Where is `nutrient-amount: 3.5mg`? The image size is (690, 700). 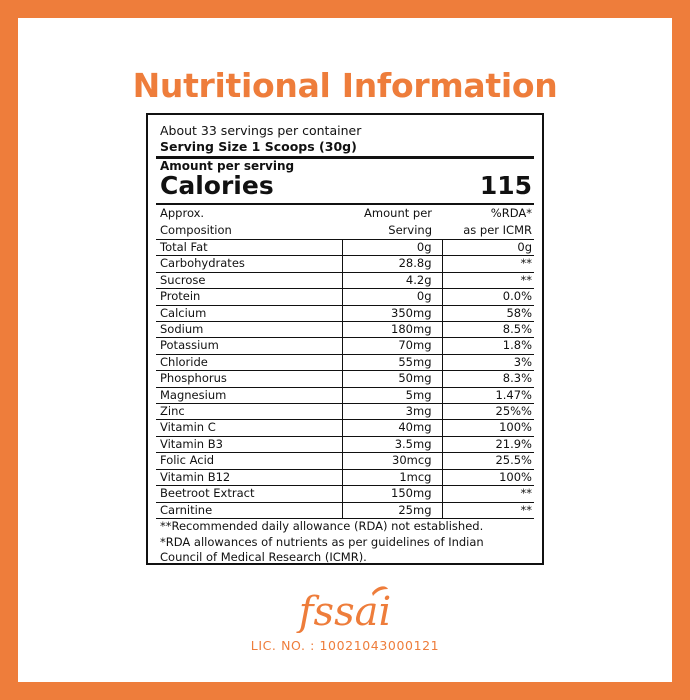 nutrient-amount: 3.5mg is located at coordinates (392, 445).